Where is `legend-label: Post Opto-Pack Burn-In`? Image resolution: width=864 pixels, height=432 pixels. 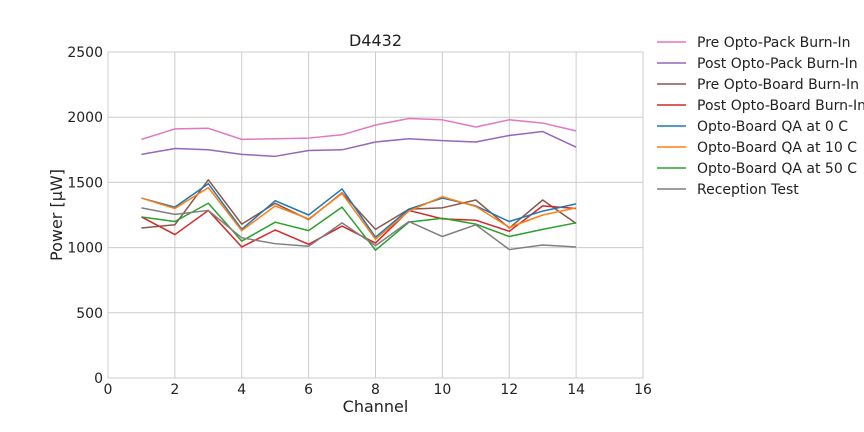
legend-label: Post Opto-Pack Burn-In is located at coordinates (777, 64).